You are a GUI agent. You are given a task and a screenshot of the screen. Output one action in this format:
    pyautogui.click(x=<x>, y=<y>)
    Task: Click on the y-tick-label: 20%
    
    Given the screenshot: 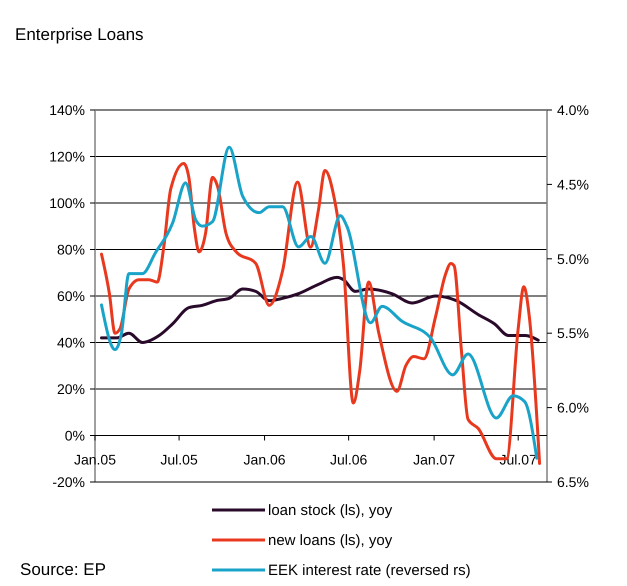 What is the action you would take?
    pyautogui.click(x=70, y=389)
    